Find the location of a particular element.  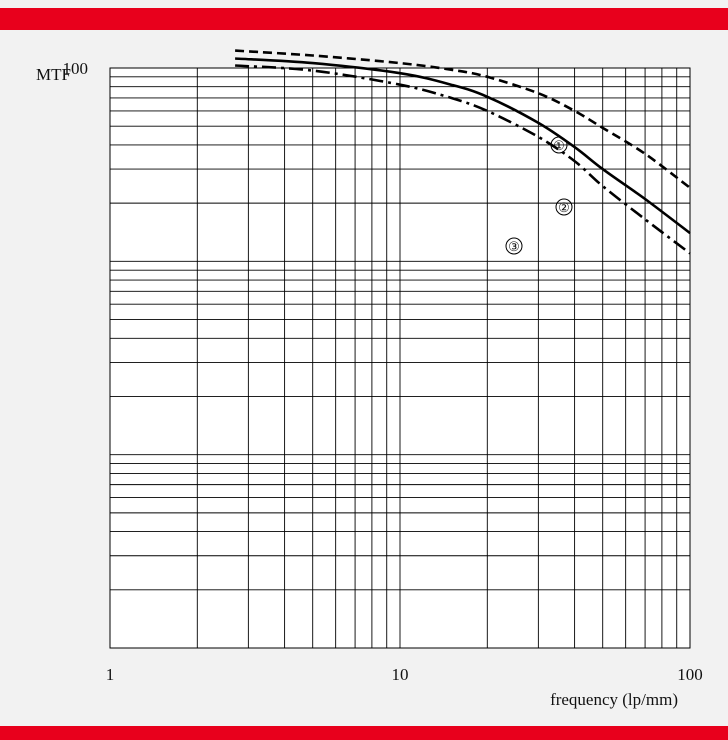

x-axis-label: frequency (lp/mm) is located at coordinates (614, 699).